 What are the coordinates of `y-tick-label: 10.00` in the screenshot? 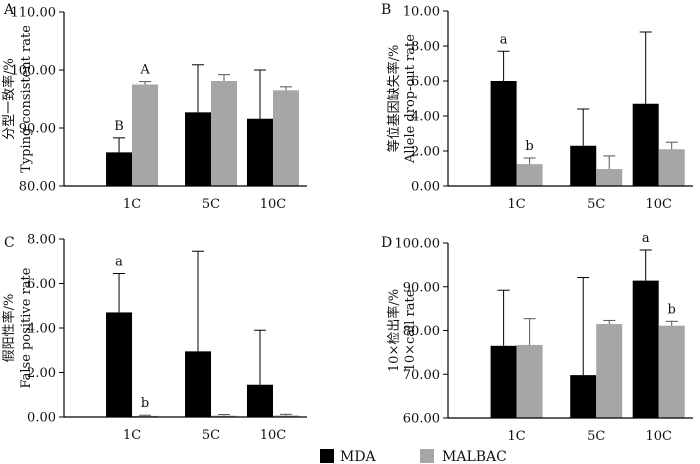 It's located at (421, 12).